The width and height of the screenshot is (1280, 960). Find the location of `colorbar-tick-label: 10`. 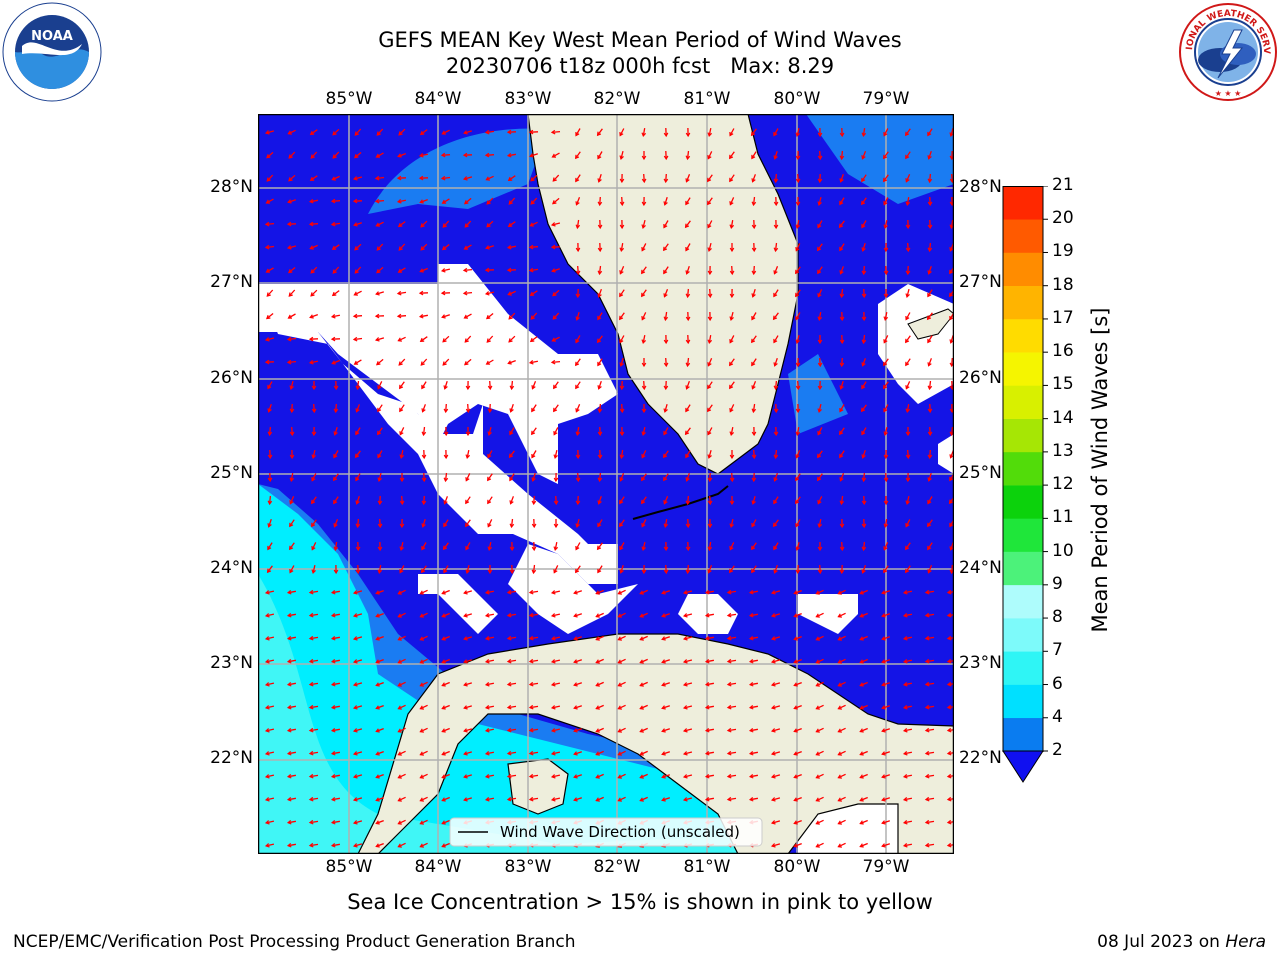

colorbar-tick-label: 10 is located at coordinates (1063, 550).